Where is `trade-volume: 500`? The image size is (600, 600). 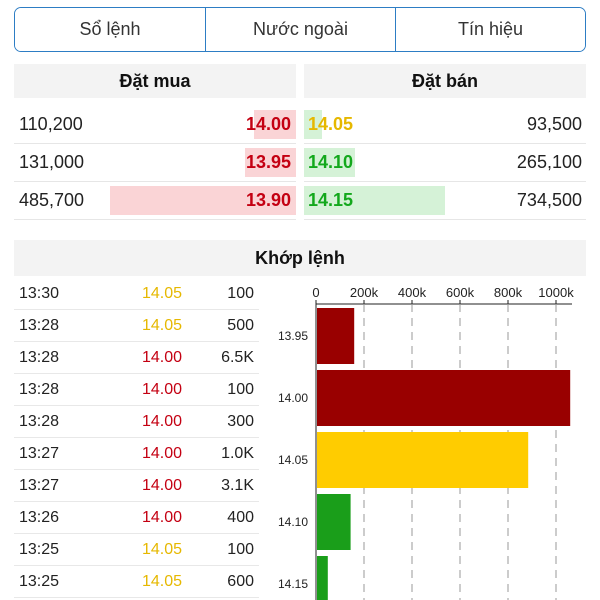
trade-volume: 500 is located at coordinates (240, 325).